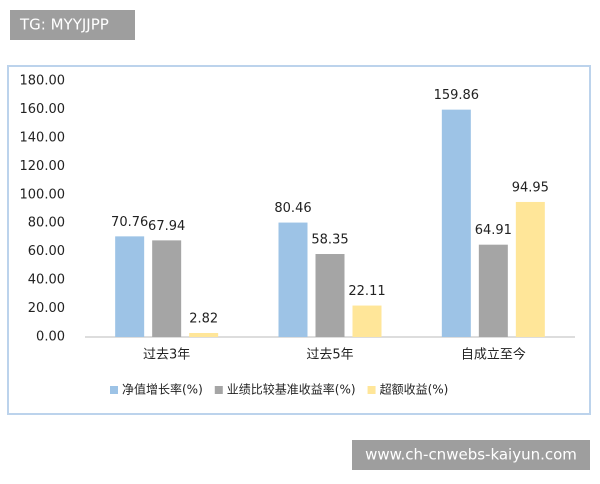  Describe the element at coordinates (50, 337) in the screenshot. I see `y-tick-label: 0.00` at that location.